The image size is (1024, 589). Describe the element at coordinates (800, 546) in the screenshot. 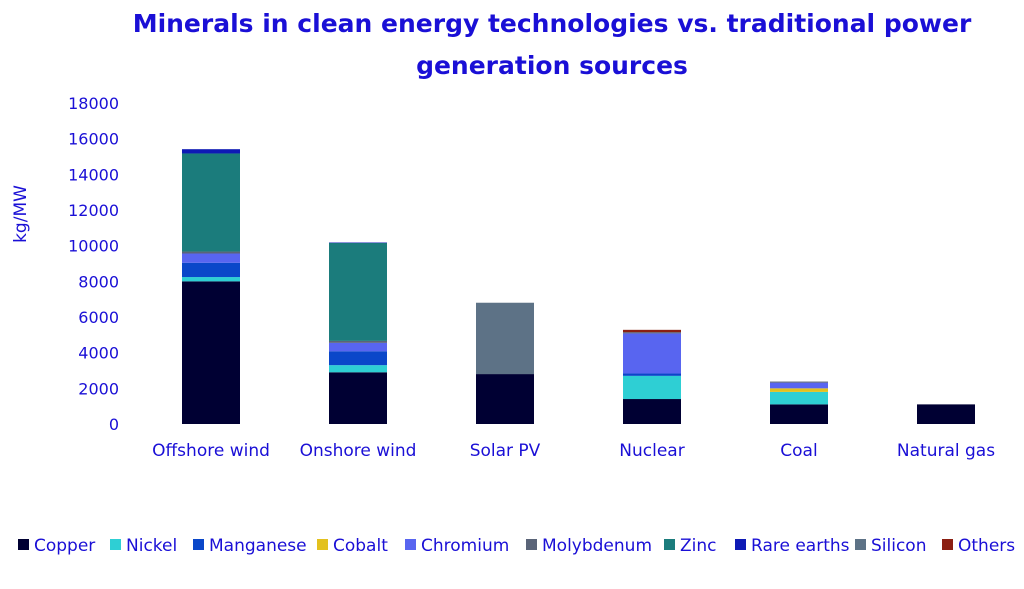

I see `legend-label: Rare earths` at that location.